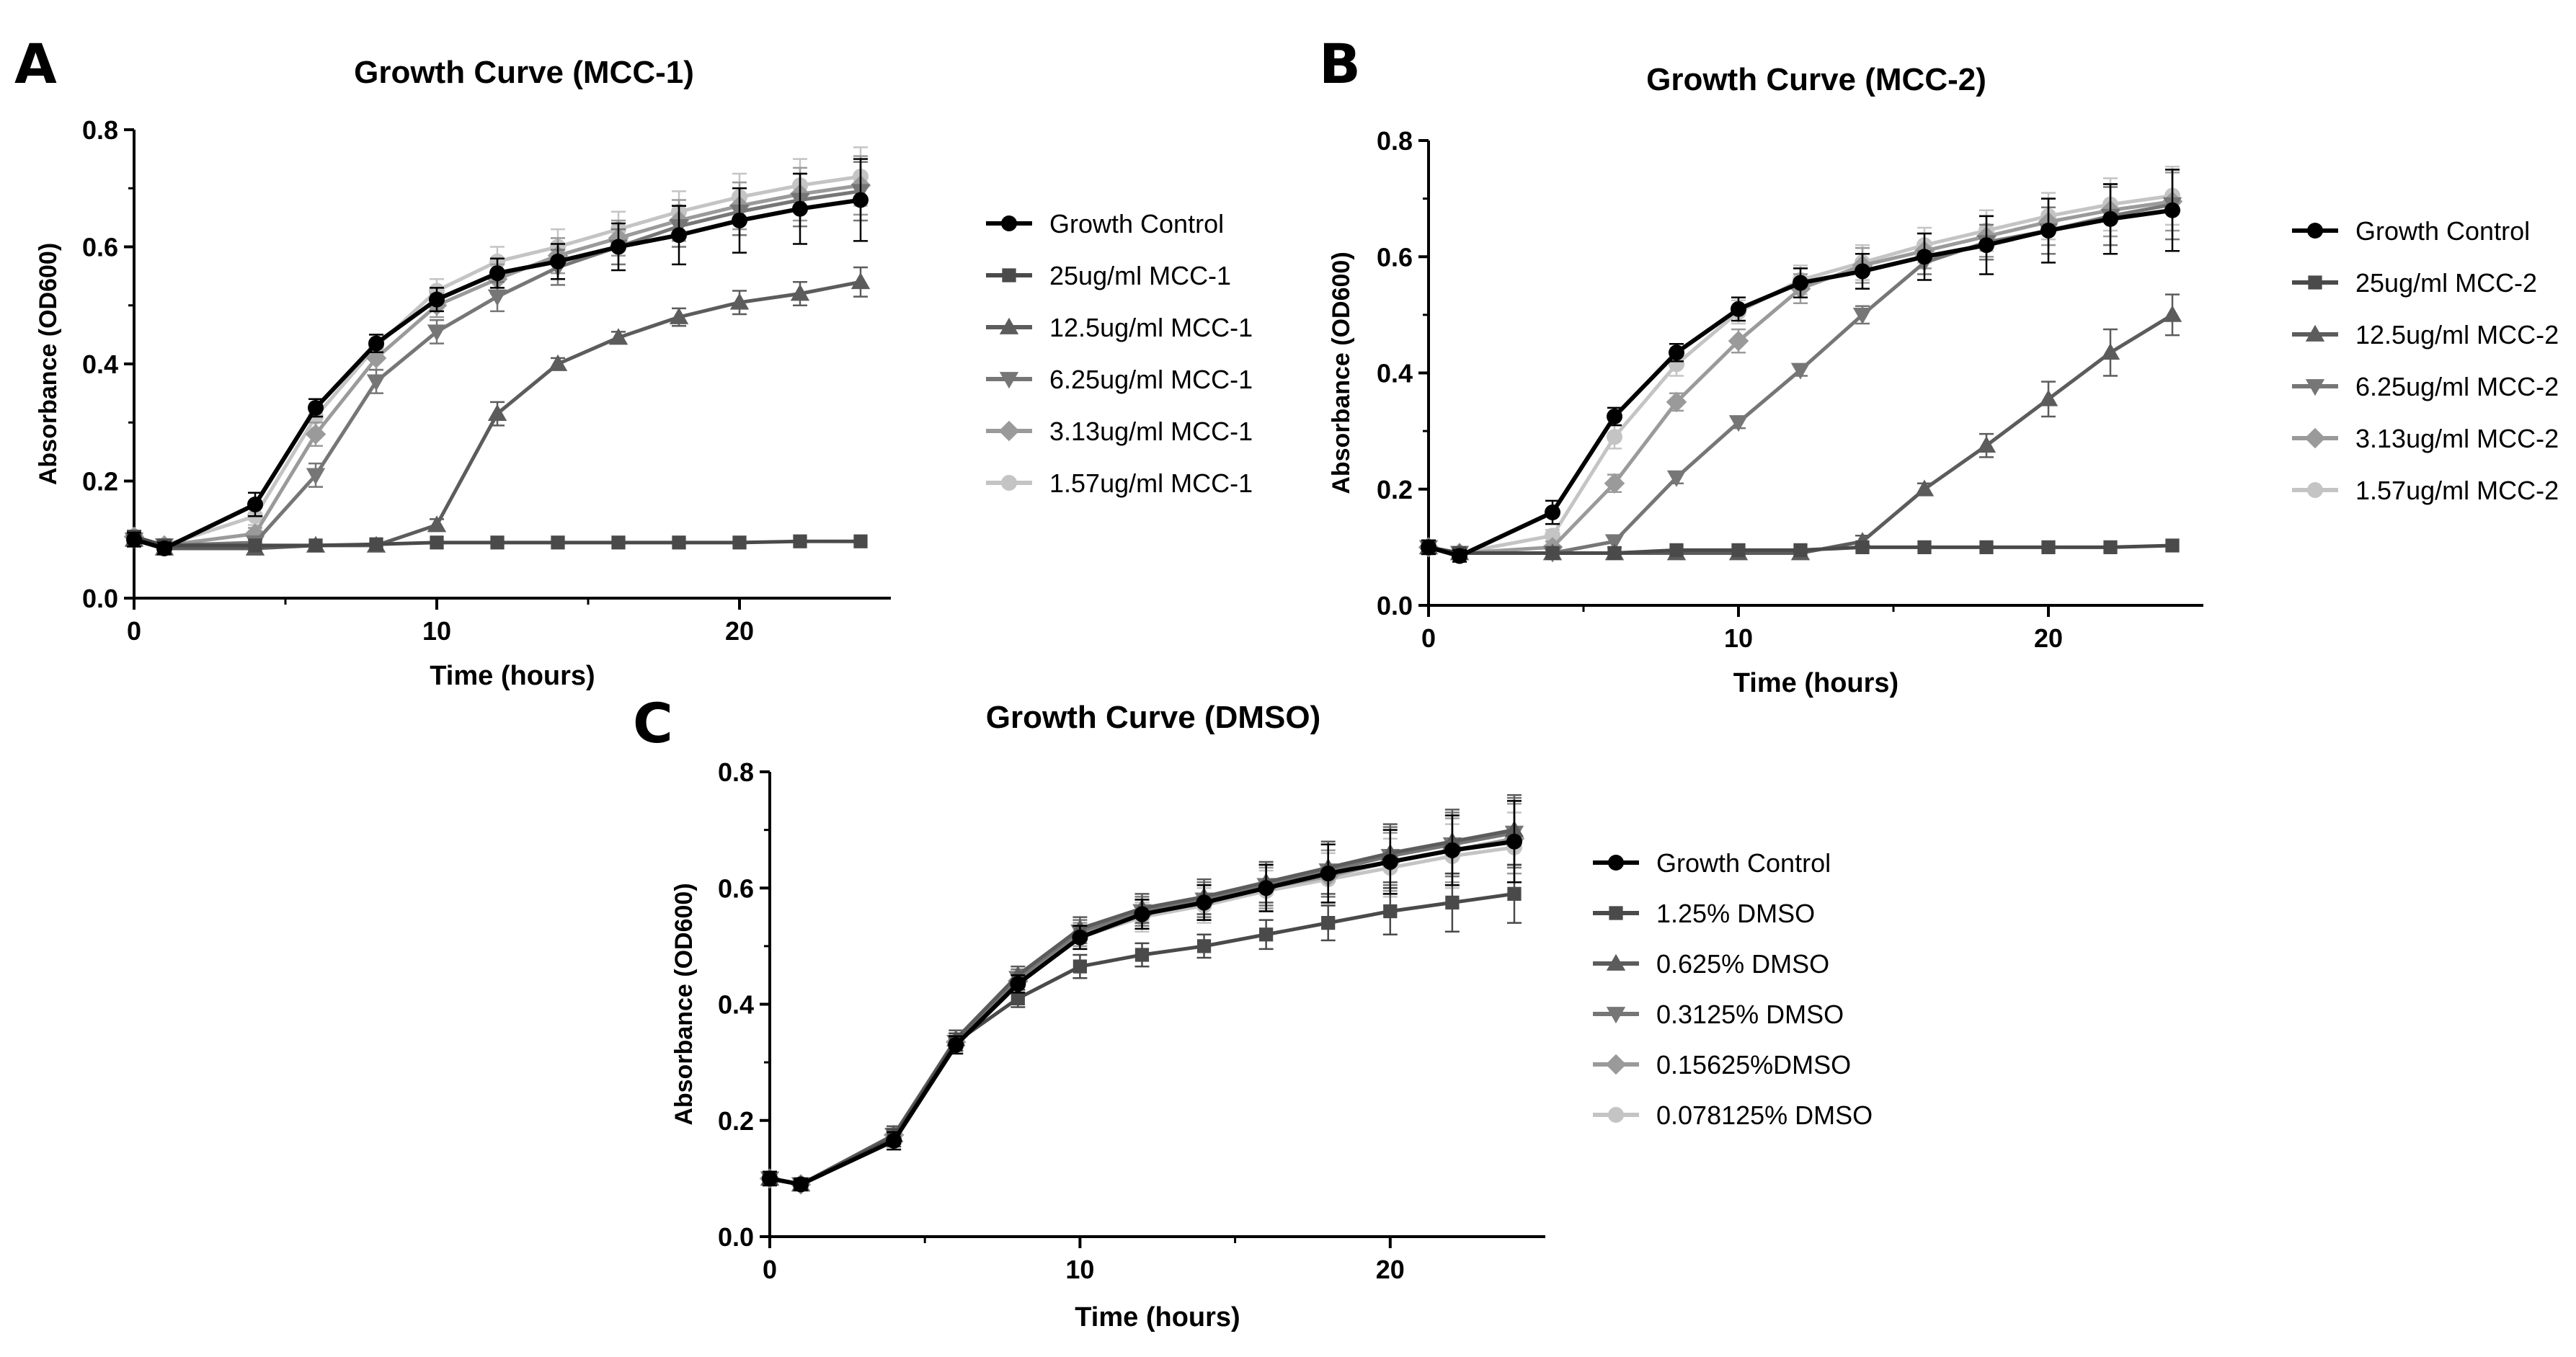 The image size is (2576, 1357). What do you see at coordinates (1151, 483) in the screenshot?
I see `legend-label: 1.57ug/ml MCC-1` at bounding box center [1151, 483].